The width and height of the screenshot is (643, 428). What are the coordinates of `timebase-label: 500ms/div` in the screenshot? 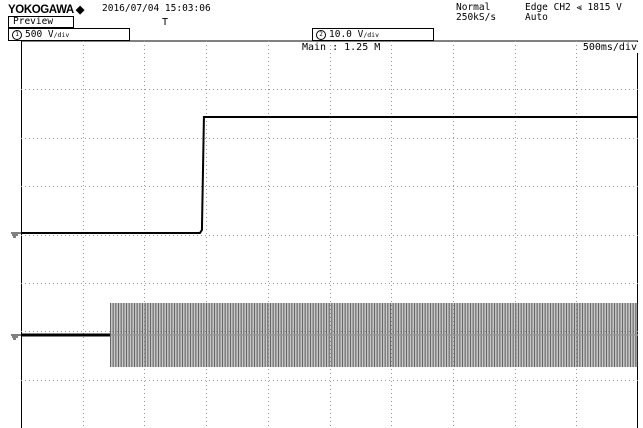 It's located at (609, 47).